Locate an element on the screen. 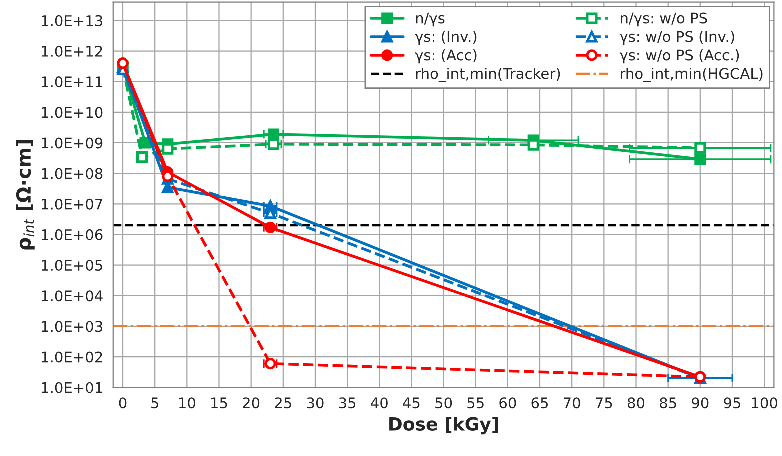 Image resolution: width=782 pixels, height=456 pixels. legend-label: rho_int,min(HGCAL) is located at coordinates (692, 75).